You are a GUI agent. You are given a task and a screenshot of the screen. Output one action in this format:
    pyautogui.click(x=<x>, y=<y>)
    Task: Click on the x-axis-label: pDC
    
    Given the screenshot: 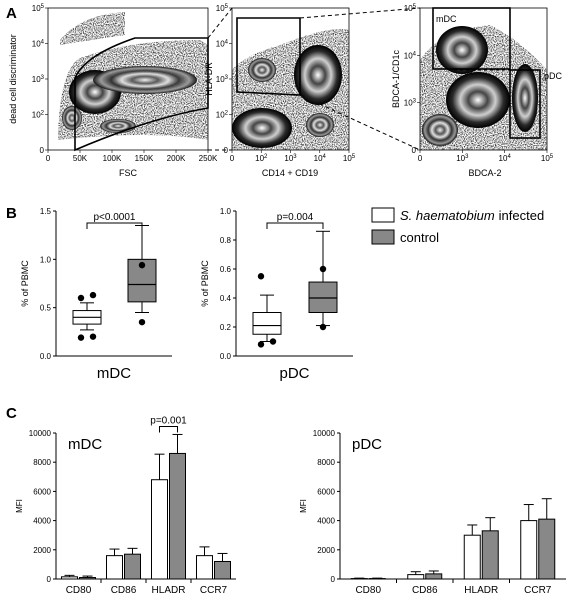 What is the action you would take?
    pyautogui.click(x=294, y=373)
    